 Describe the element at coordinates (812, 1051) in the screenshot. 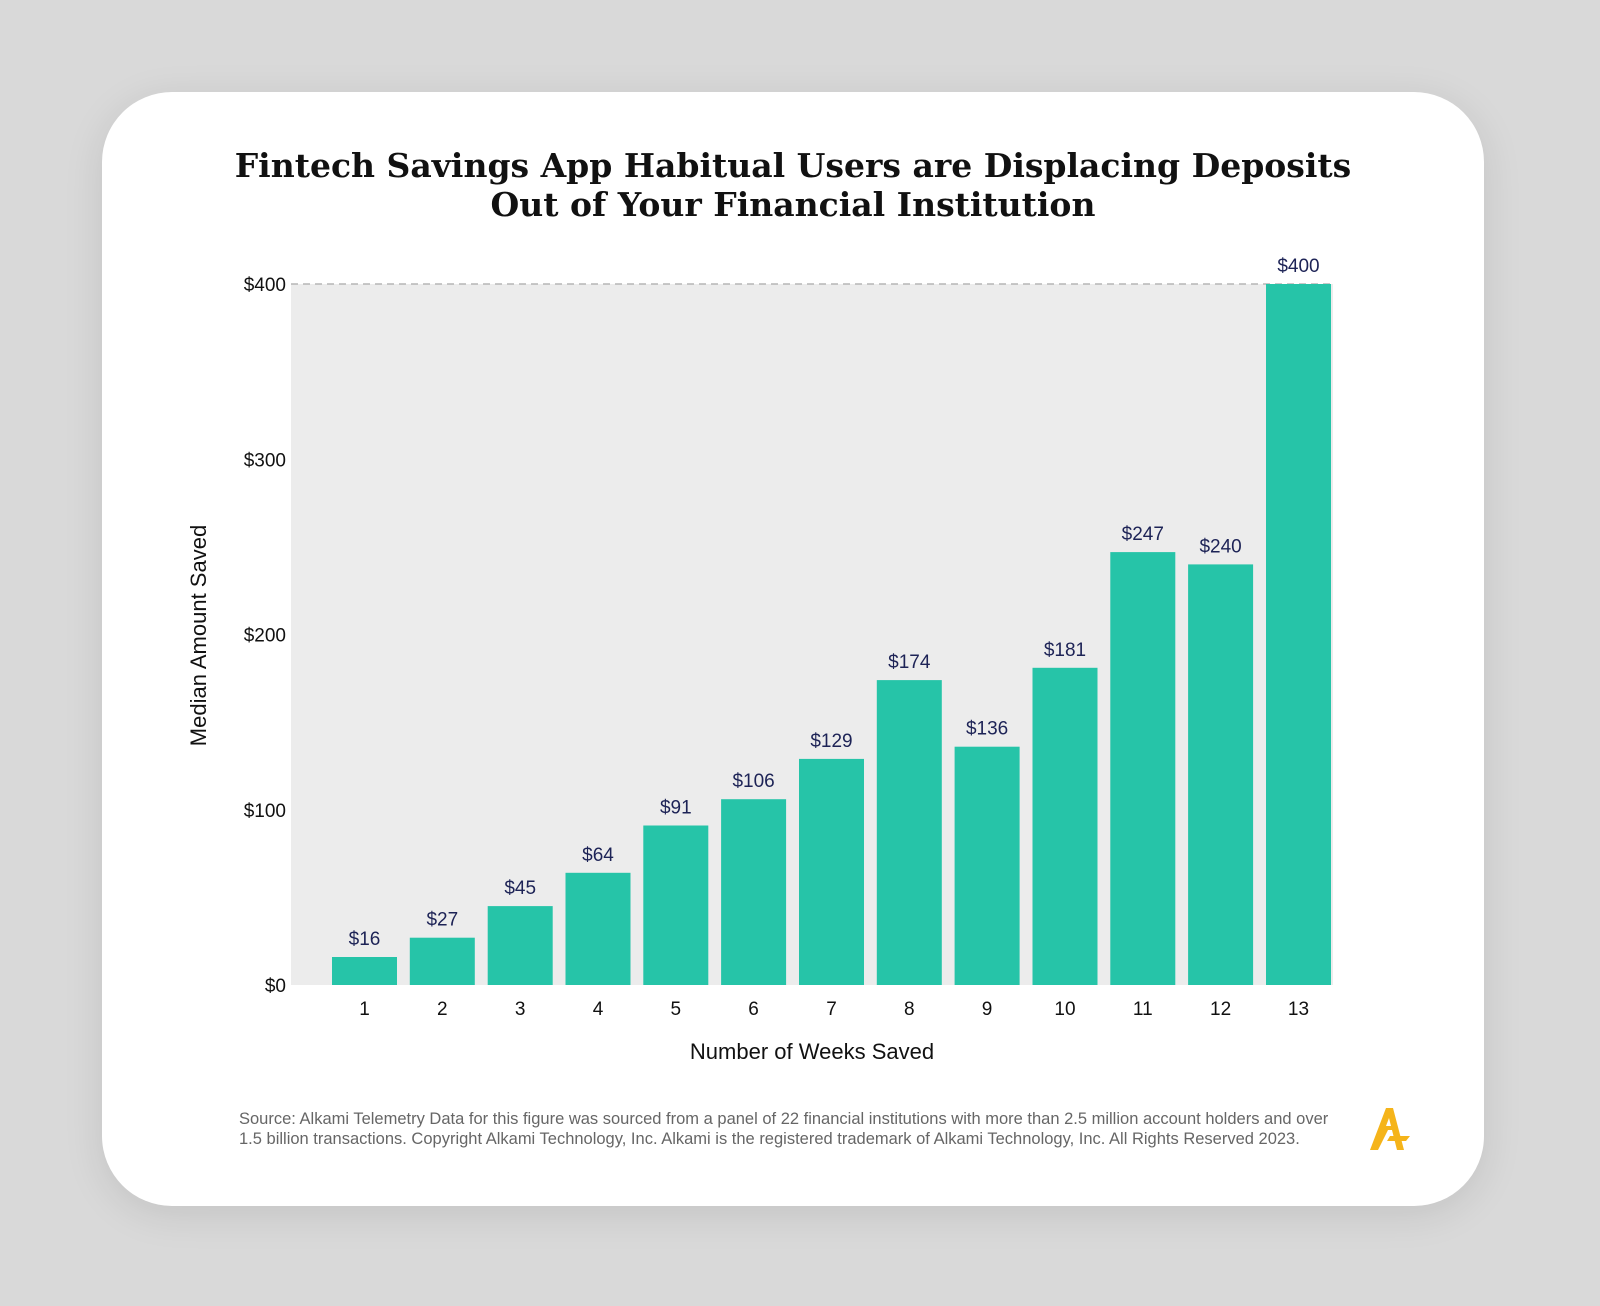

I see `x-axis-title: Number of Weeks Saved` at that location.